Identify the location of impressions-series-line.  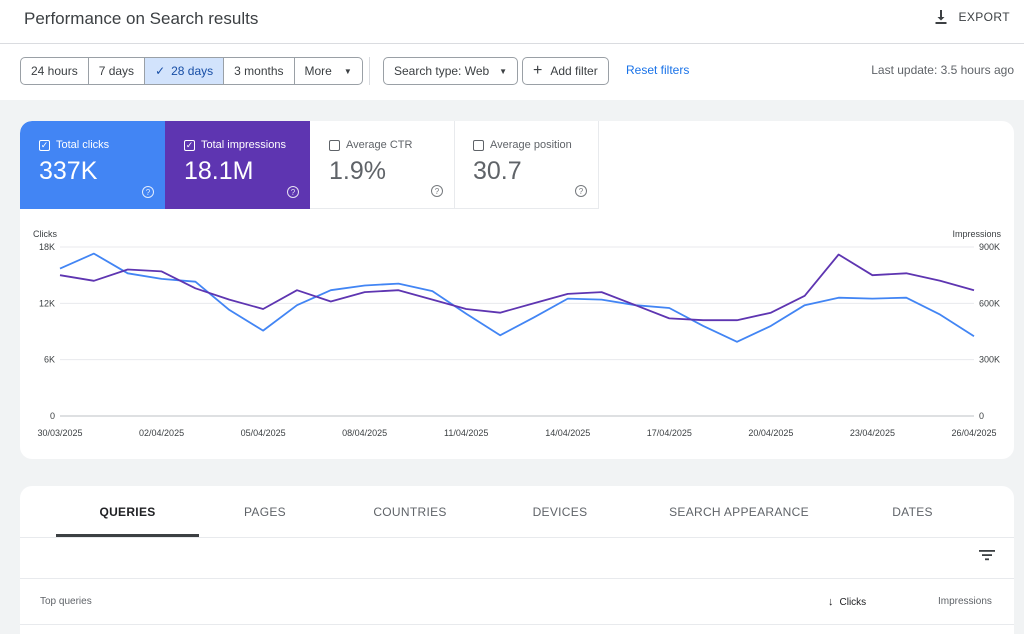
(517, 287).